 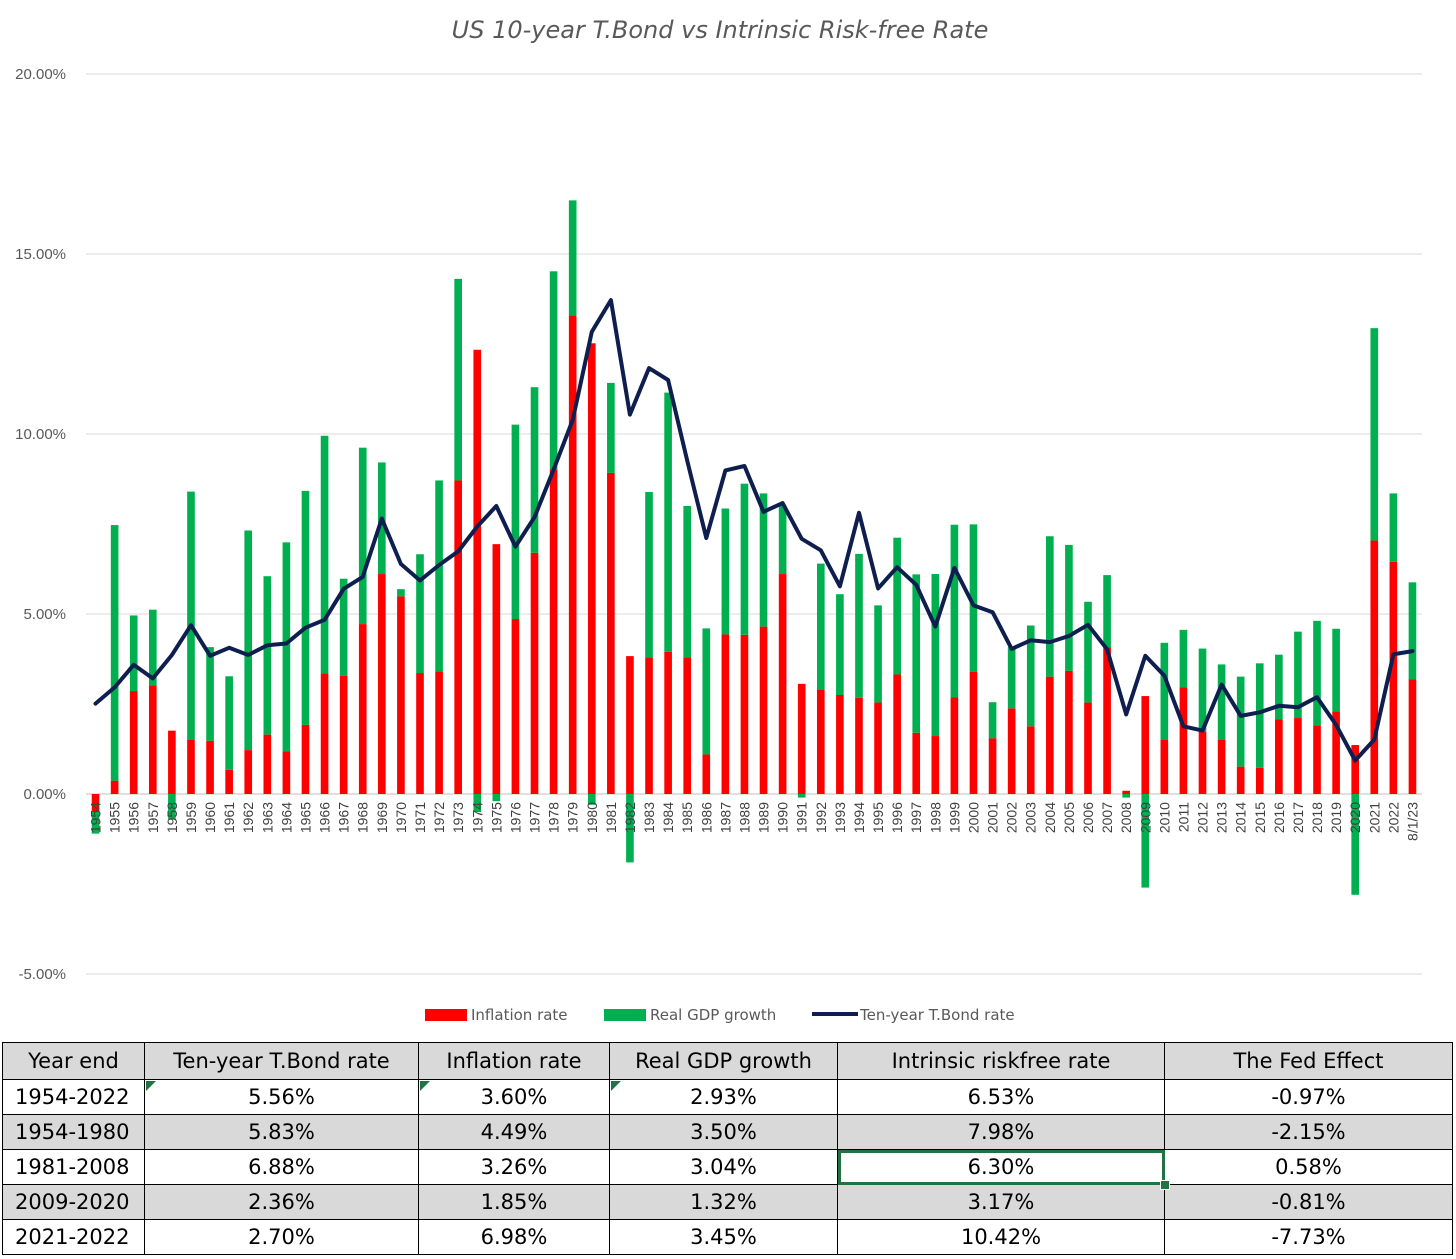 I want to click on x-tick-label: 1989, so click(x=764, y=817).